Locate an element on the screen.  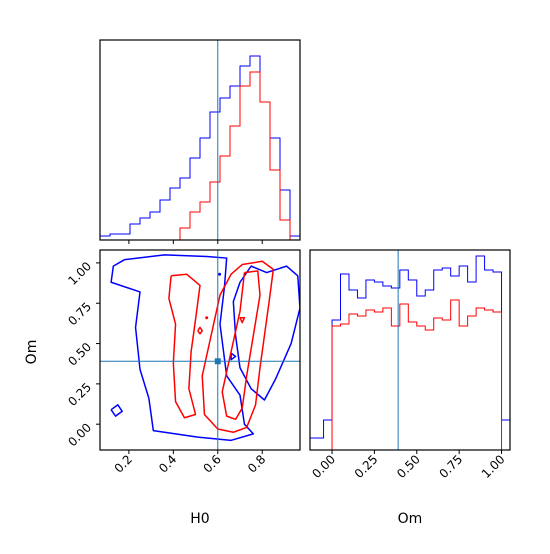
x-axis-label-h0: H0 is located at coordinates (199, 519).